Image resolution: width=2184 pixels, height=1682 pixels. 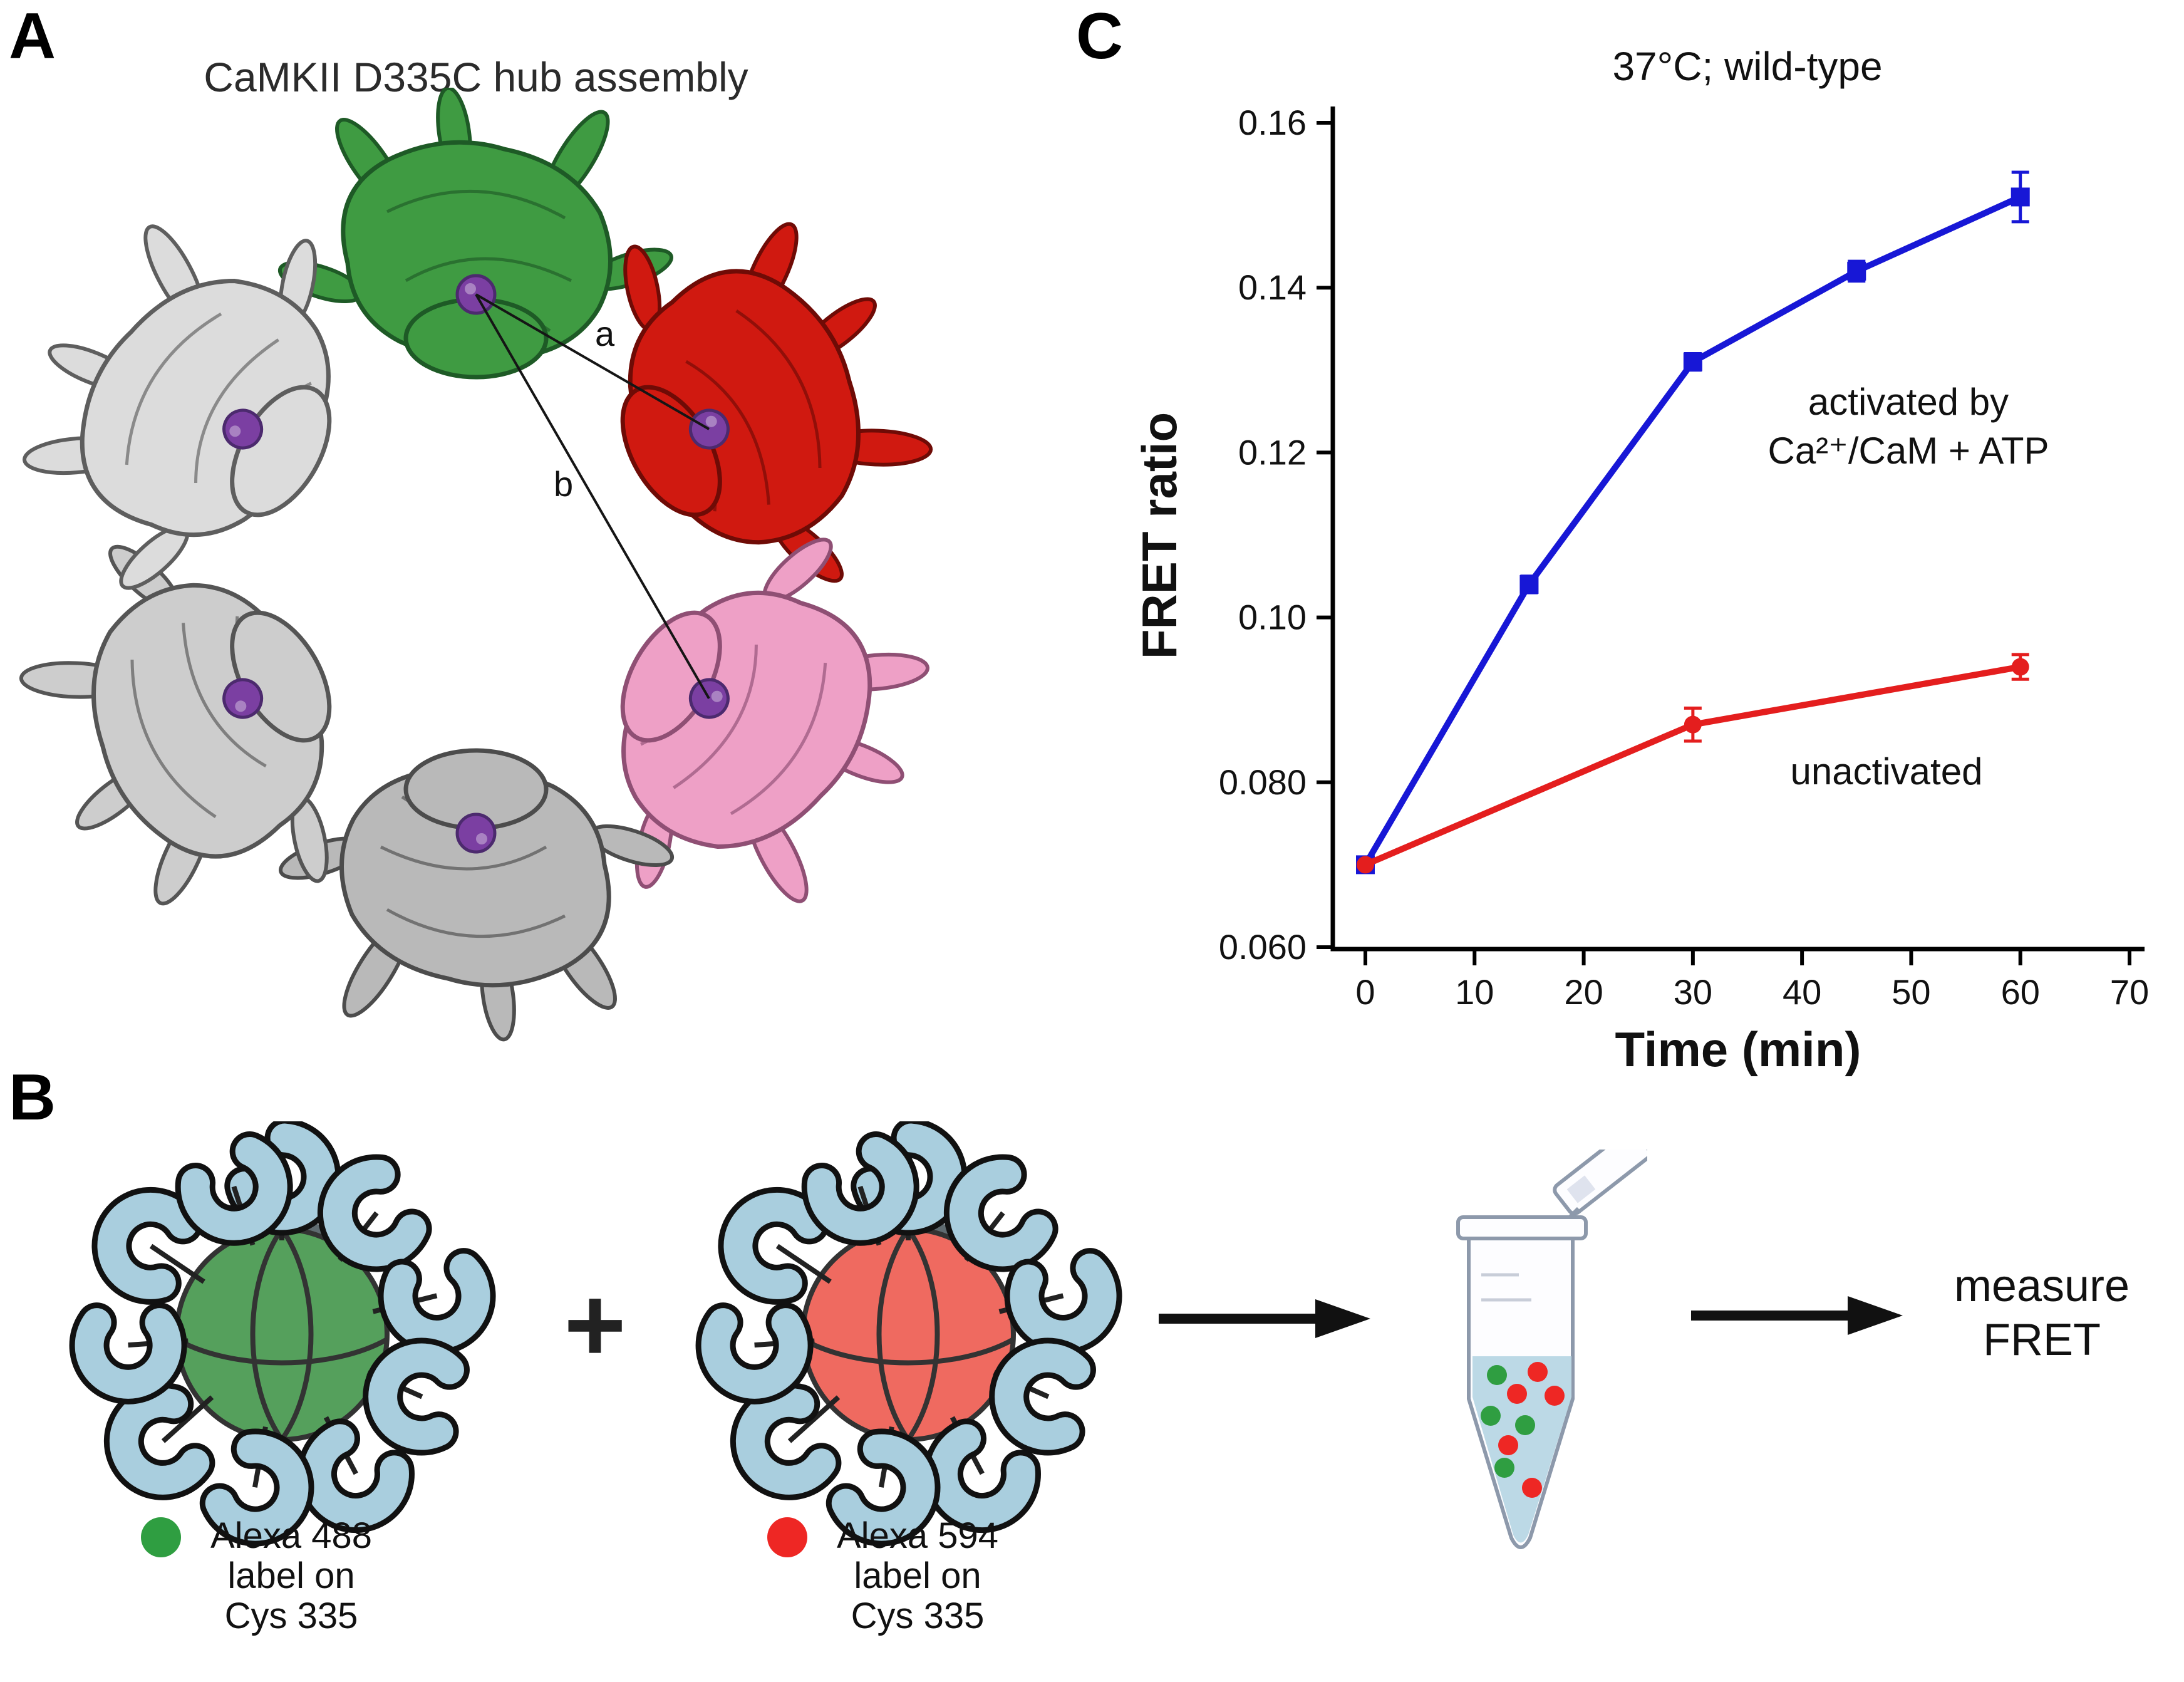 What do you see at coordinates (1272, 287) in the screenshot?
I see `svg-text: 0.14` at bounding box center [1272, 287].